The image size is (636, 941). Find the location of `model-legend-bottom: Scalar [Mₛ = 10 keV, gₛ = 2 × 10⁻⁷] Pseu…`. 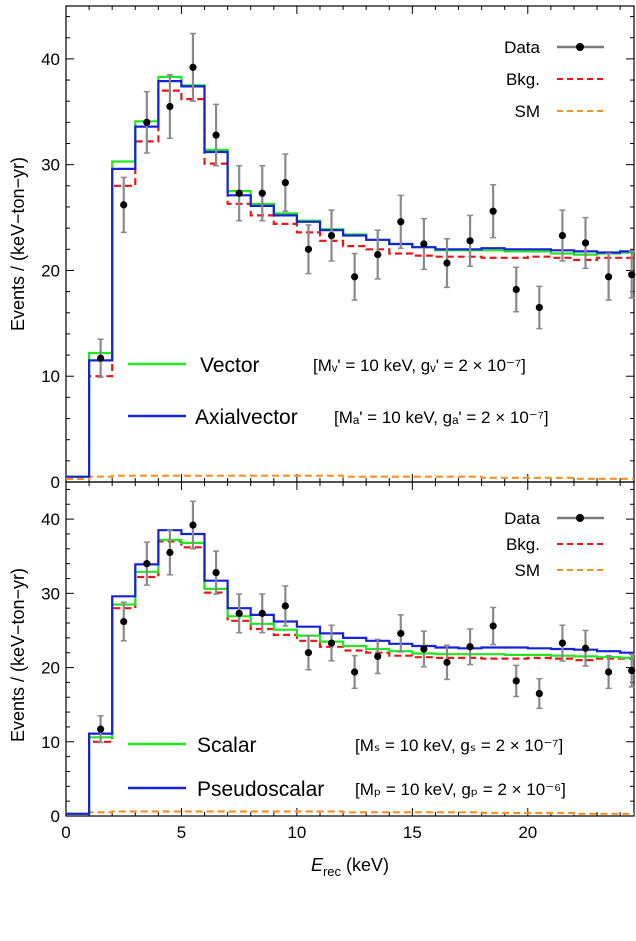

model-legend-bottom: Scalar [Mₛ = 10 keV, gₛ = 2 × 10⁻⁷] Pseu… is located at coordinates (347, 767).